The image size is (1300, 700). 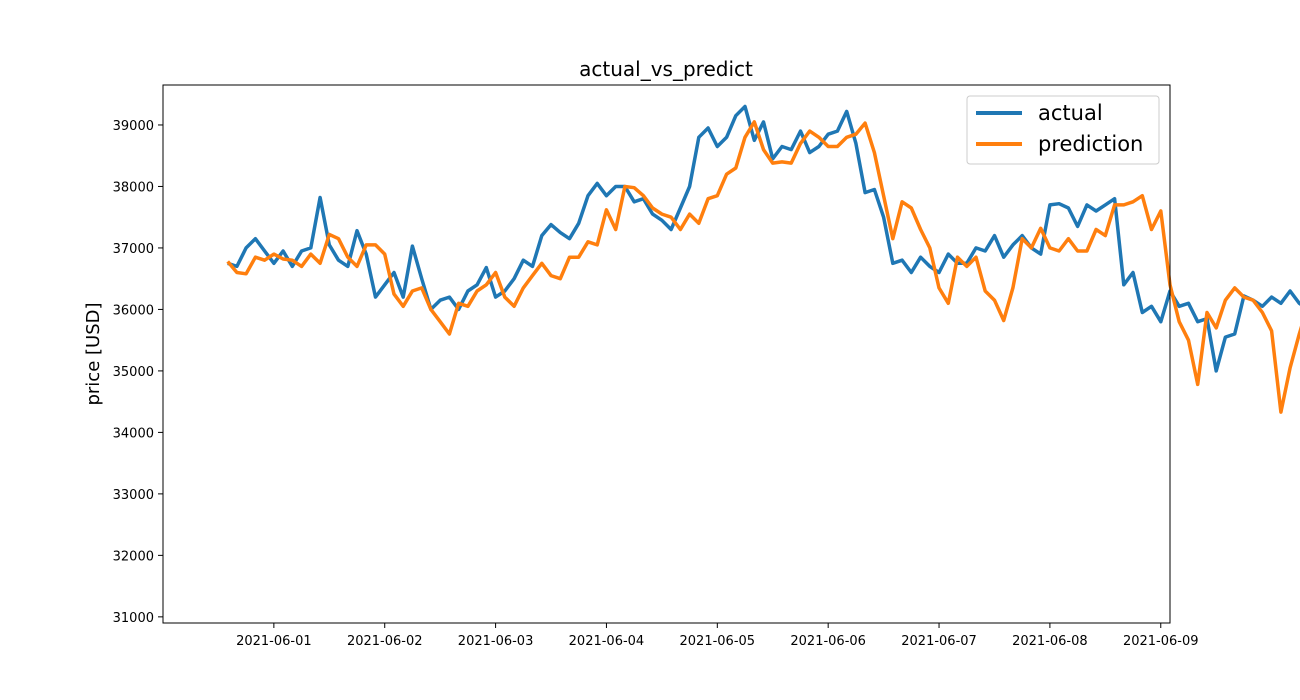 What do you see at coordinates (133, 433) in the screenshot?
I see `y-tick-label: 34000` at bounding box center [133, 433].